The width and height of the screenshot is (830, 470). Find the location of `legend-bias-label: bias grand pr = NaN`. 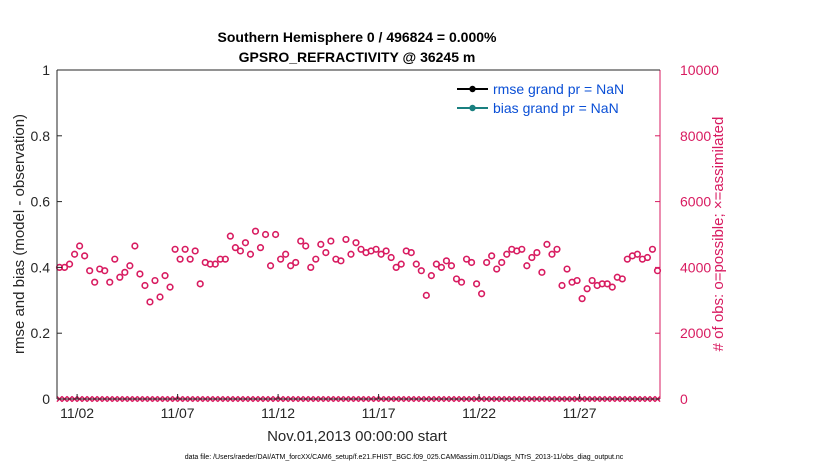

legend-bias-label: bias grand pr = NaN is located at coordinates (556, 108).